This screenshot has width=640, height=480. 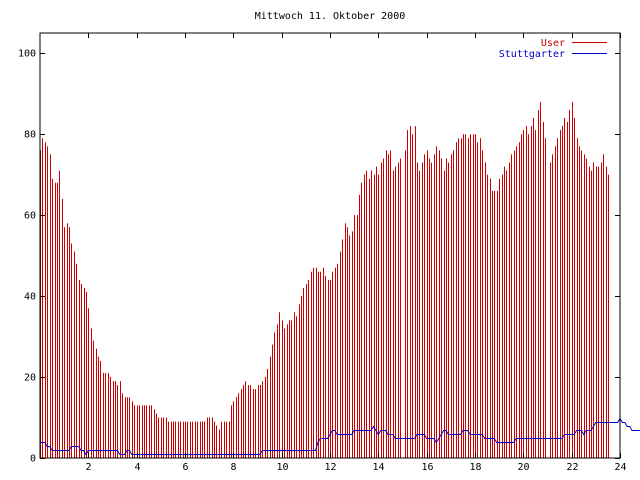 What do you see at coordinates (523, 467) in the screenshot?
I see `x-tick-label: 20` at bounding box center [523, 467].